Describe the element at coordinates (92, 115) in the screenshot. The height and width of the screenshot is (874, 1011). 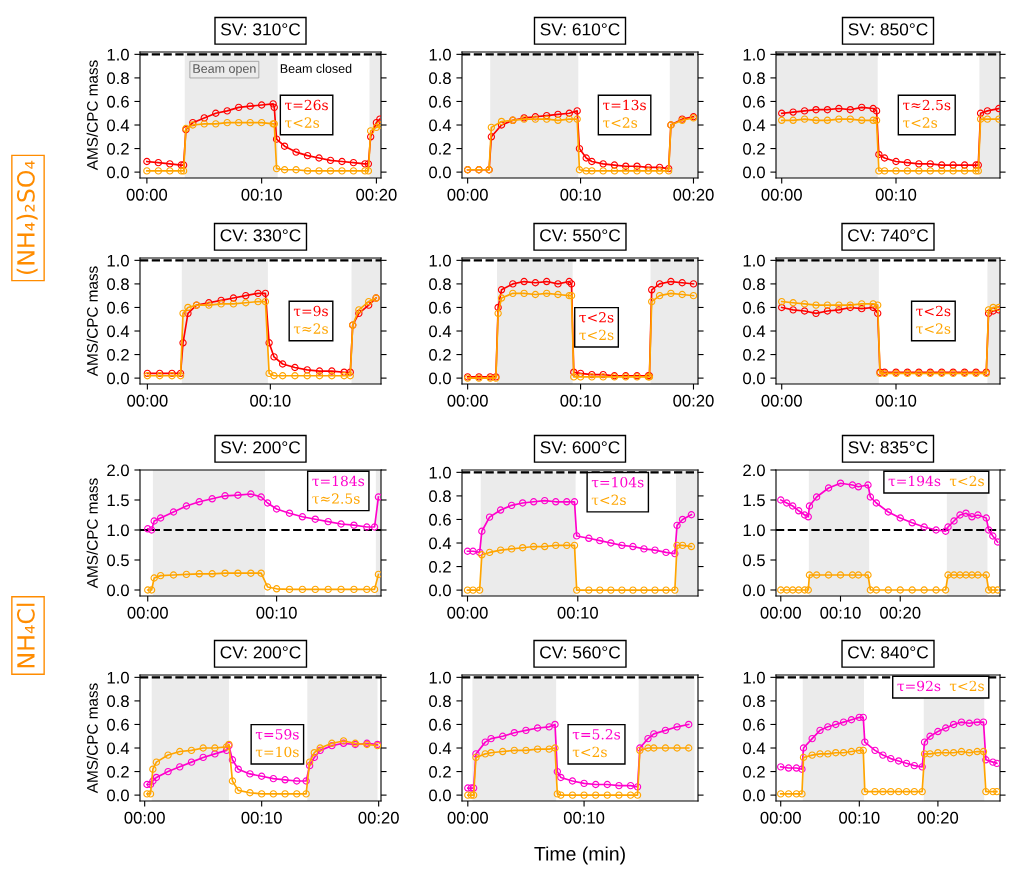
I see `y-axis-title: AMS/CPC mass` at that location.